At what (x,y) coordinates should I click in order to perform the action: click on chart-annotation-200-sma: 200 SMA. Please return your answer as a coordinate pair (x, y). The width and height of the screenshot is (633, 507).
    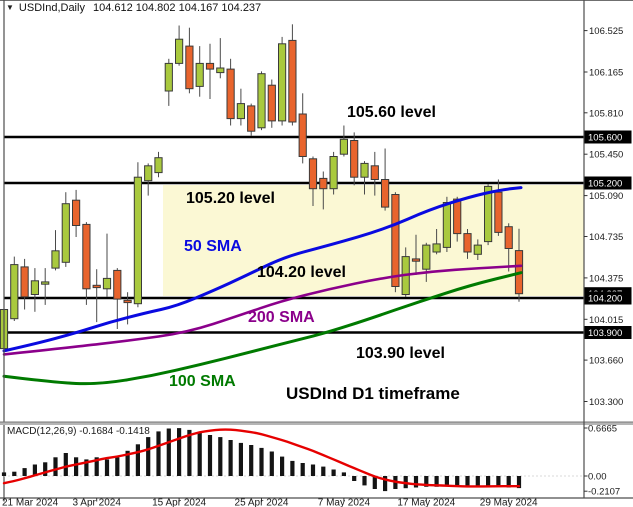
    Looking at the image, I should click on (281, 317).